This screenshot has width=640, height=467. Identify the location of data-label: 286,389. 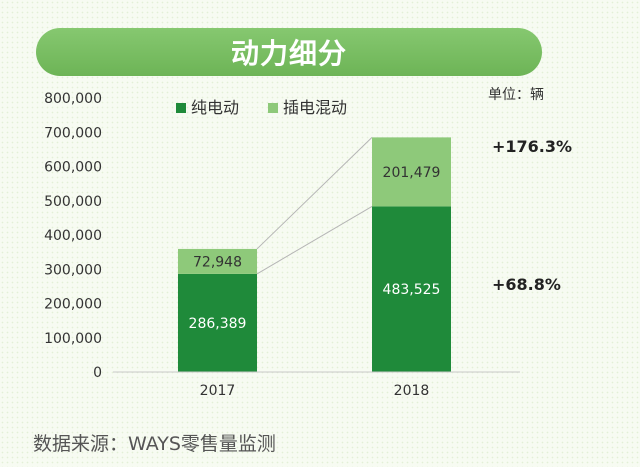
(218, 324).